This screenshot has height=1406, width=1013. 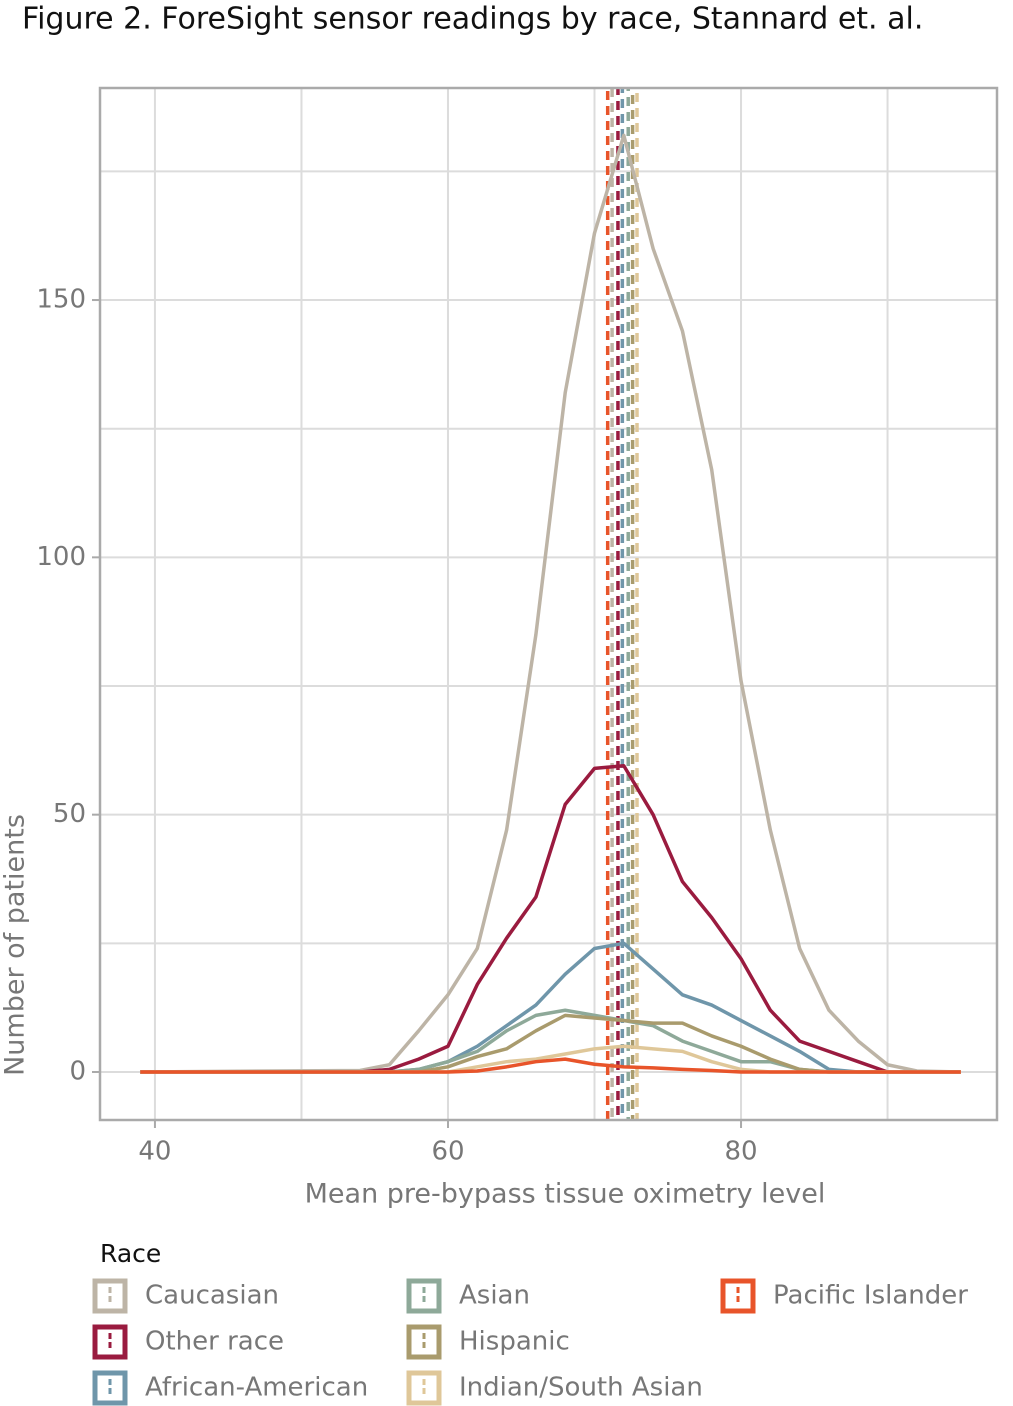 I want to click on y-tick-label: 100, so click(x=61, y=557).